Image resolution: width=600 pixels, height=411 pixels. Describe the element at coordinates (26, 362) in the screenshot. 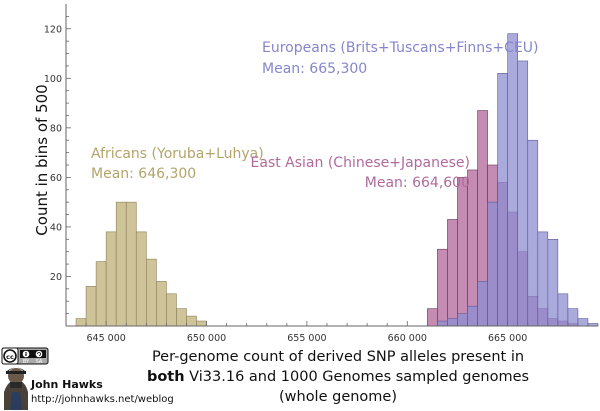

I see `cc-by-label: BY` at that location.